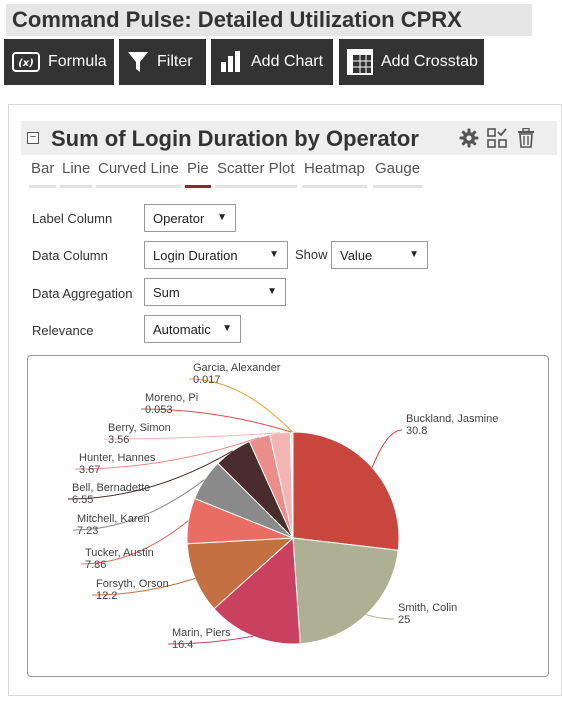 The width and height of the screenshot is (562, 702). What do you see at coordinates (207, 380) in the screenshot?
I see `pie-value-label: 0.017` at bounding box center [207, 380].